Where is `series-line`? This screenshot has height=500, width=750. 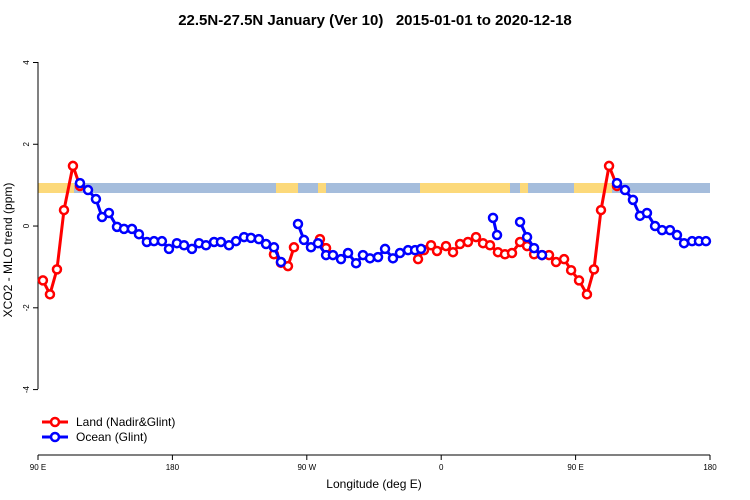
series-line is located at coordinates (392, 223).